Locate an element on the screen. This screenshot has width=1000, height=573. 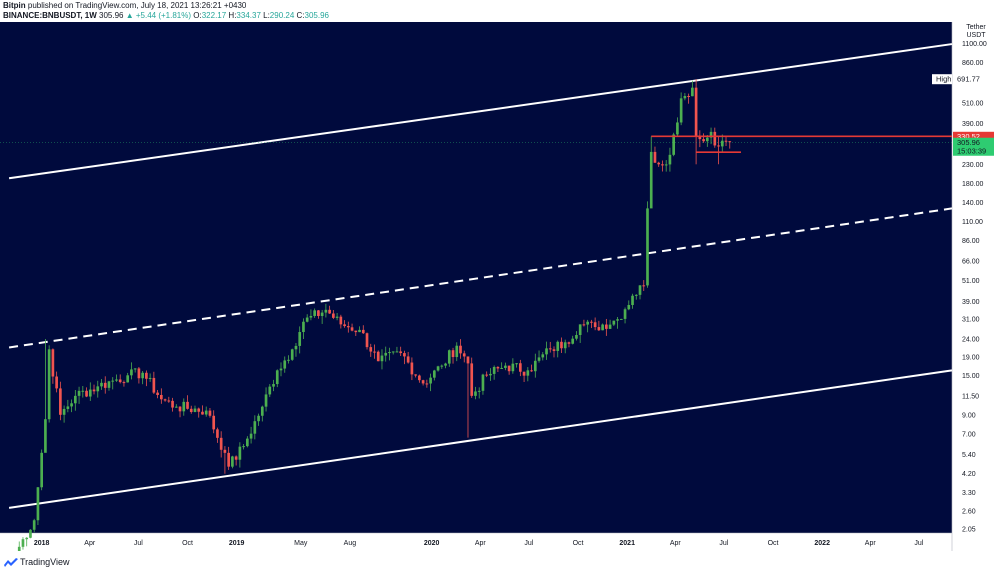
close-label: C: is located at coordinates (300, 15).